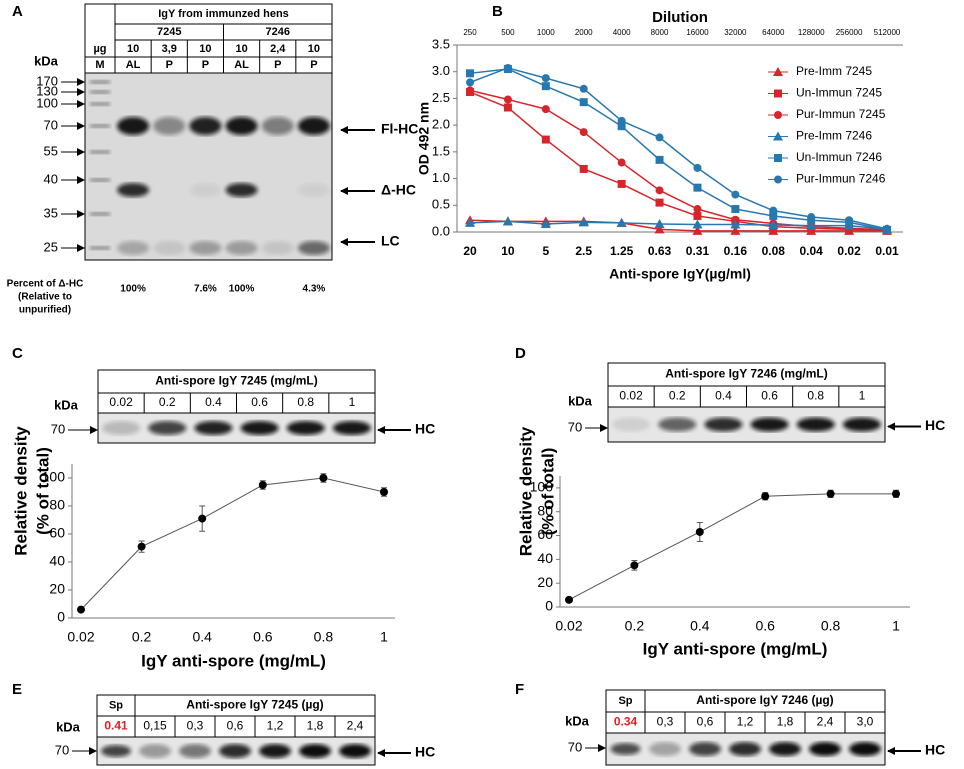  What do you see at coordinates (625, 701) in the screenshot?
I see `sp-label: Sp` at bounding box center [625, 701].